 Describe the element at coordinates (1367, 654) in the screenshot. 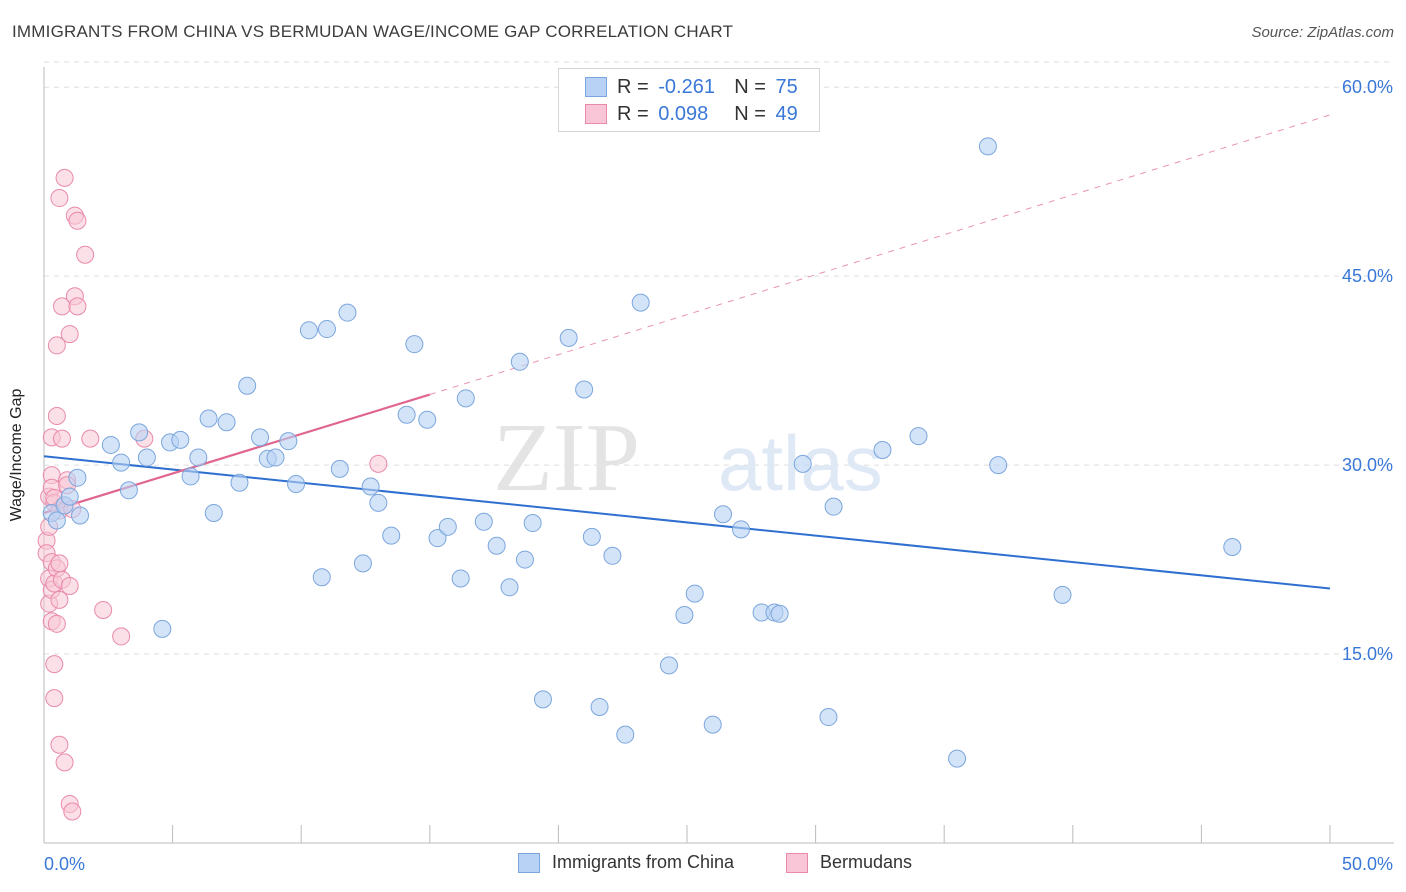

I see `y-tick-label: 15.0%` at that location.